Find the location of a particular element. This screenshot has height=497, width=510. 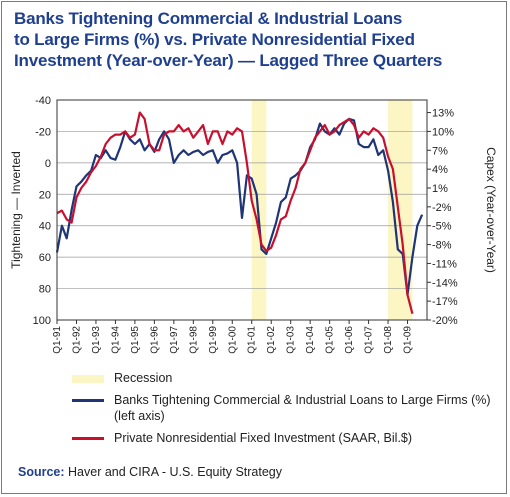

right-tick-label: 13% is located at coordinates (443, 114).